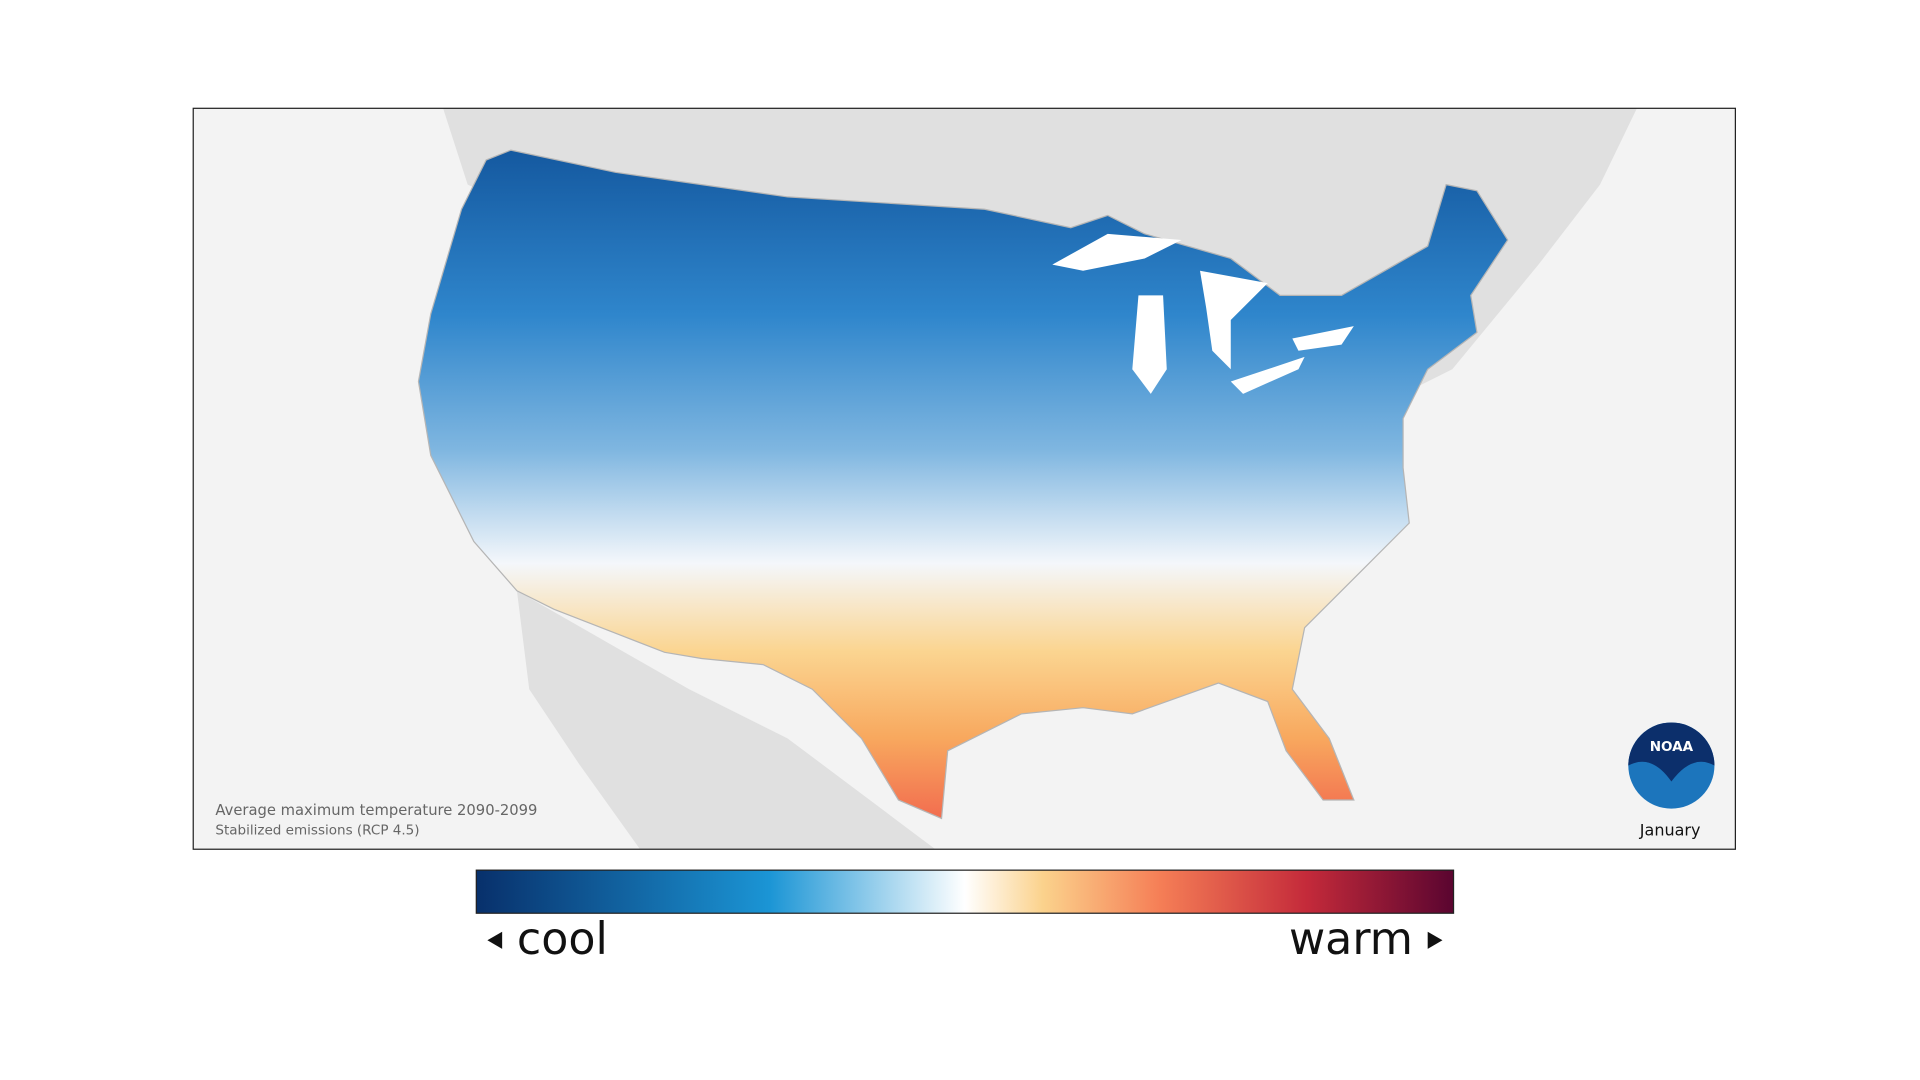  I want to click on month-label: January, so click(1670, 830).